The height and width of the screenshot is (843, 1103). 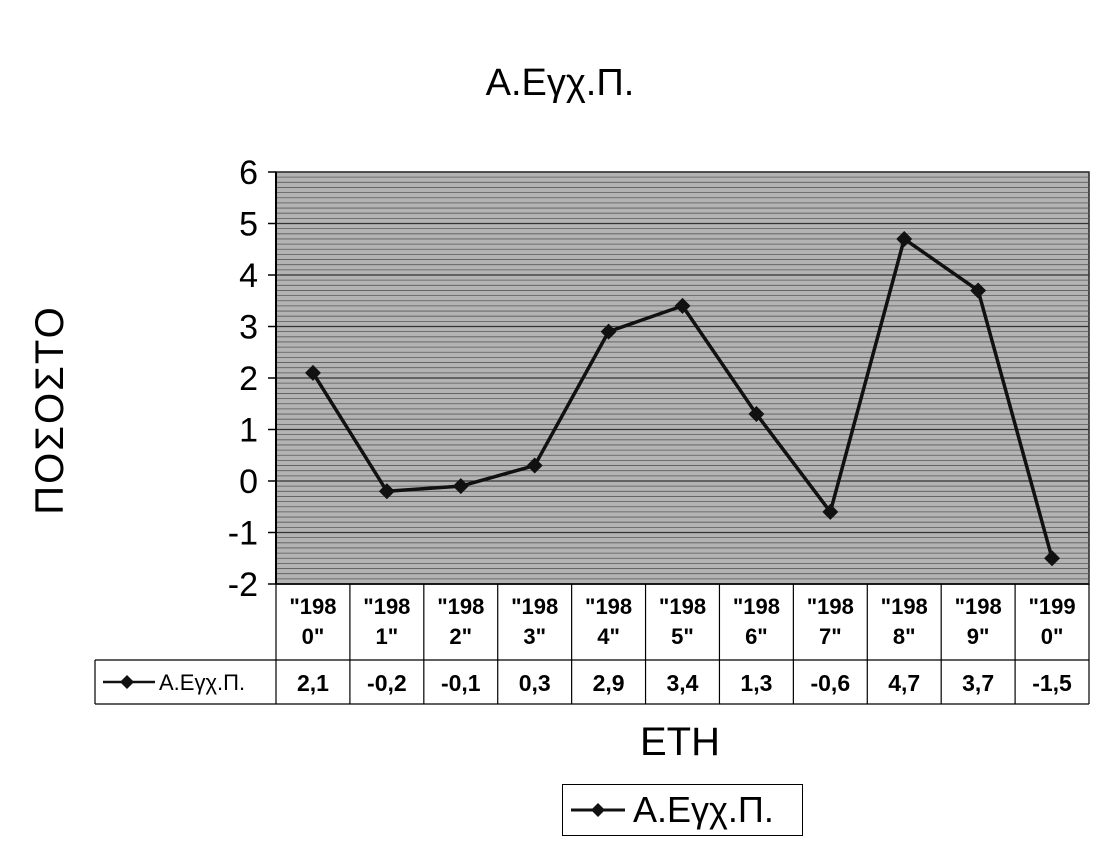 What do you see at coordinates (680, 742) in the screenshot?
I see `x-axis-label: ΕΤΗ` at bounding box center [680, 742].